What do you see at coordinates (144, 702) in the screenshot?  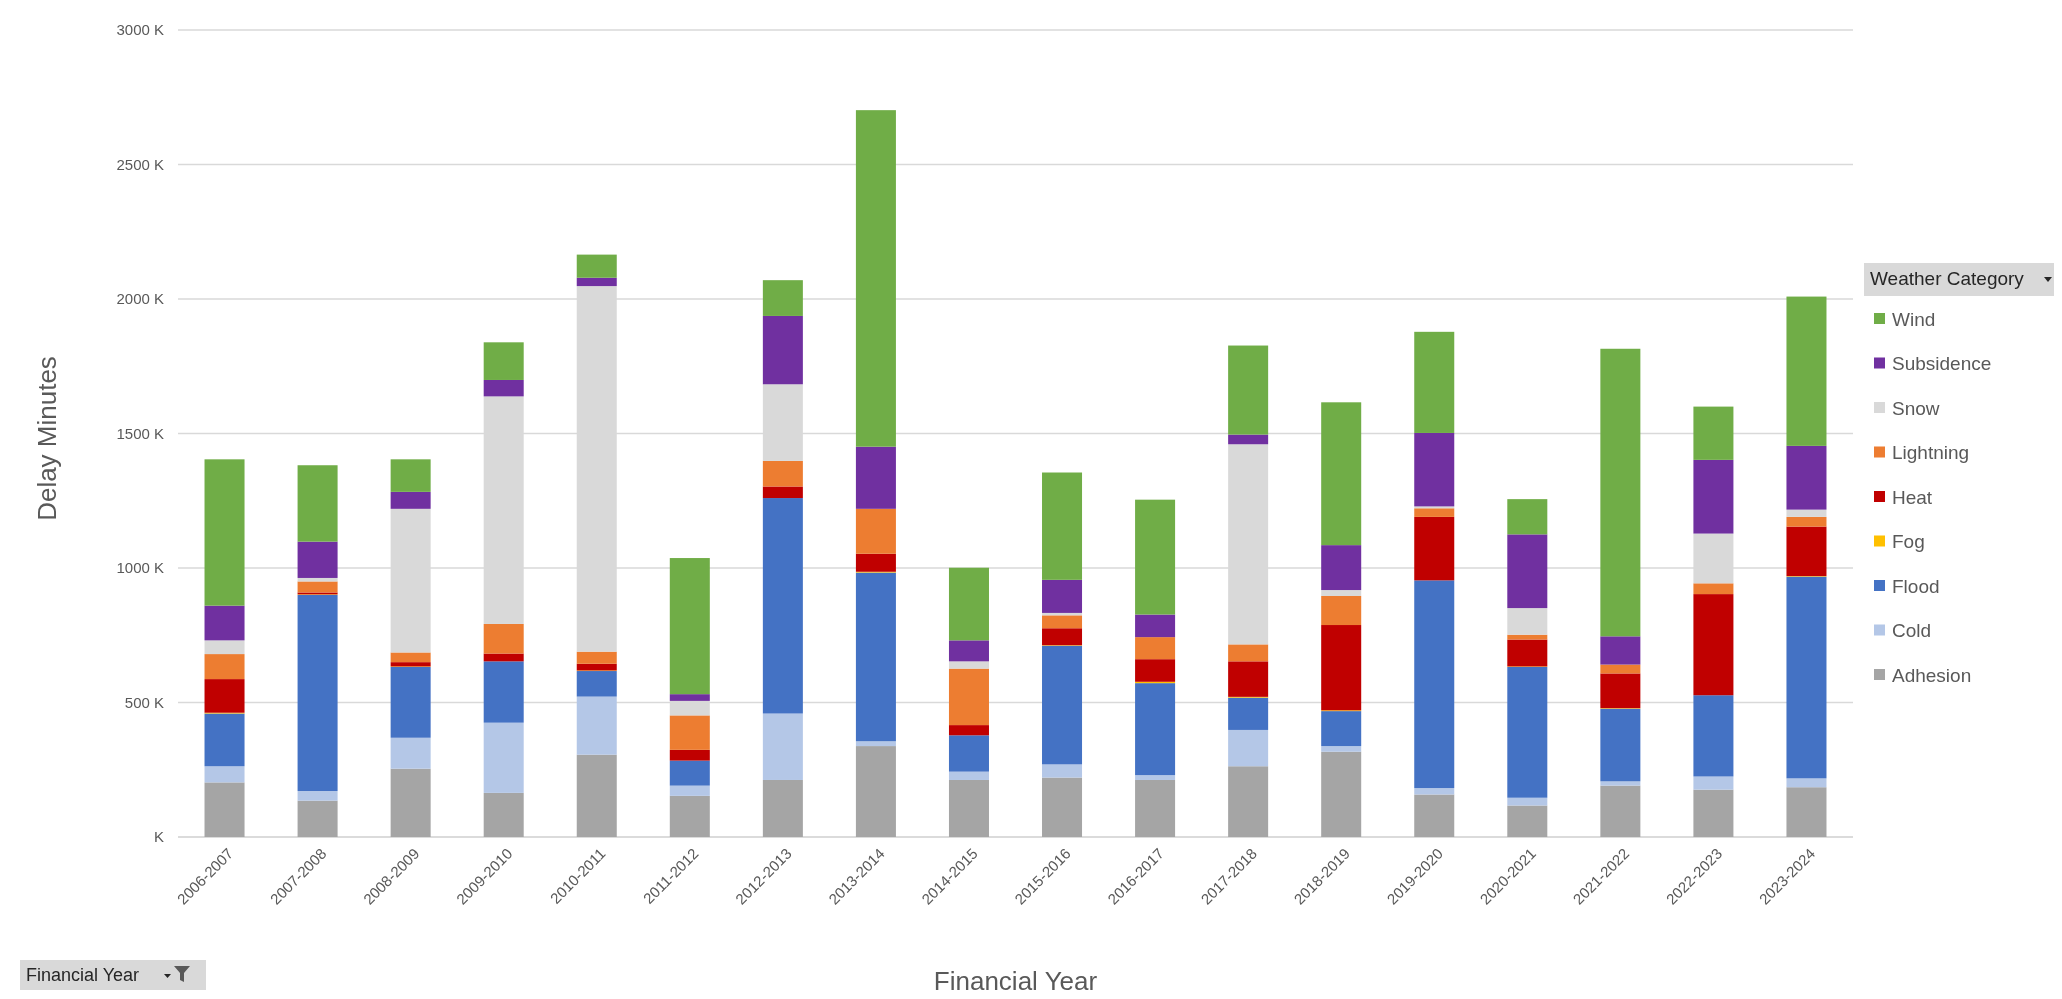 I see `y-tick-label: 500 K` at bounding box center [144, 702].